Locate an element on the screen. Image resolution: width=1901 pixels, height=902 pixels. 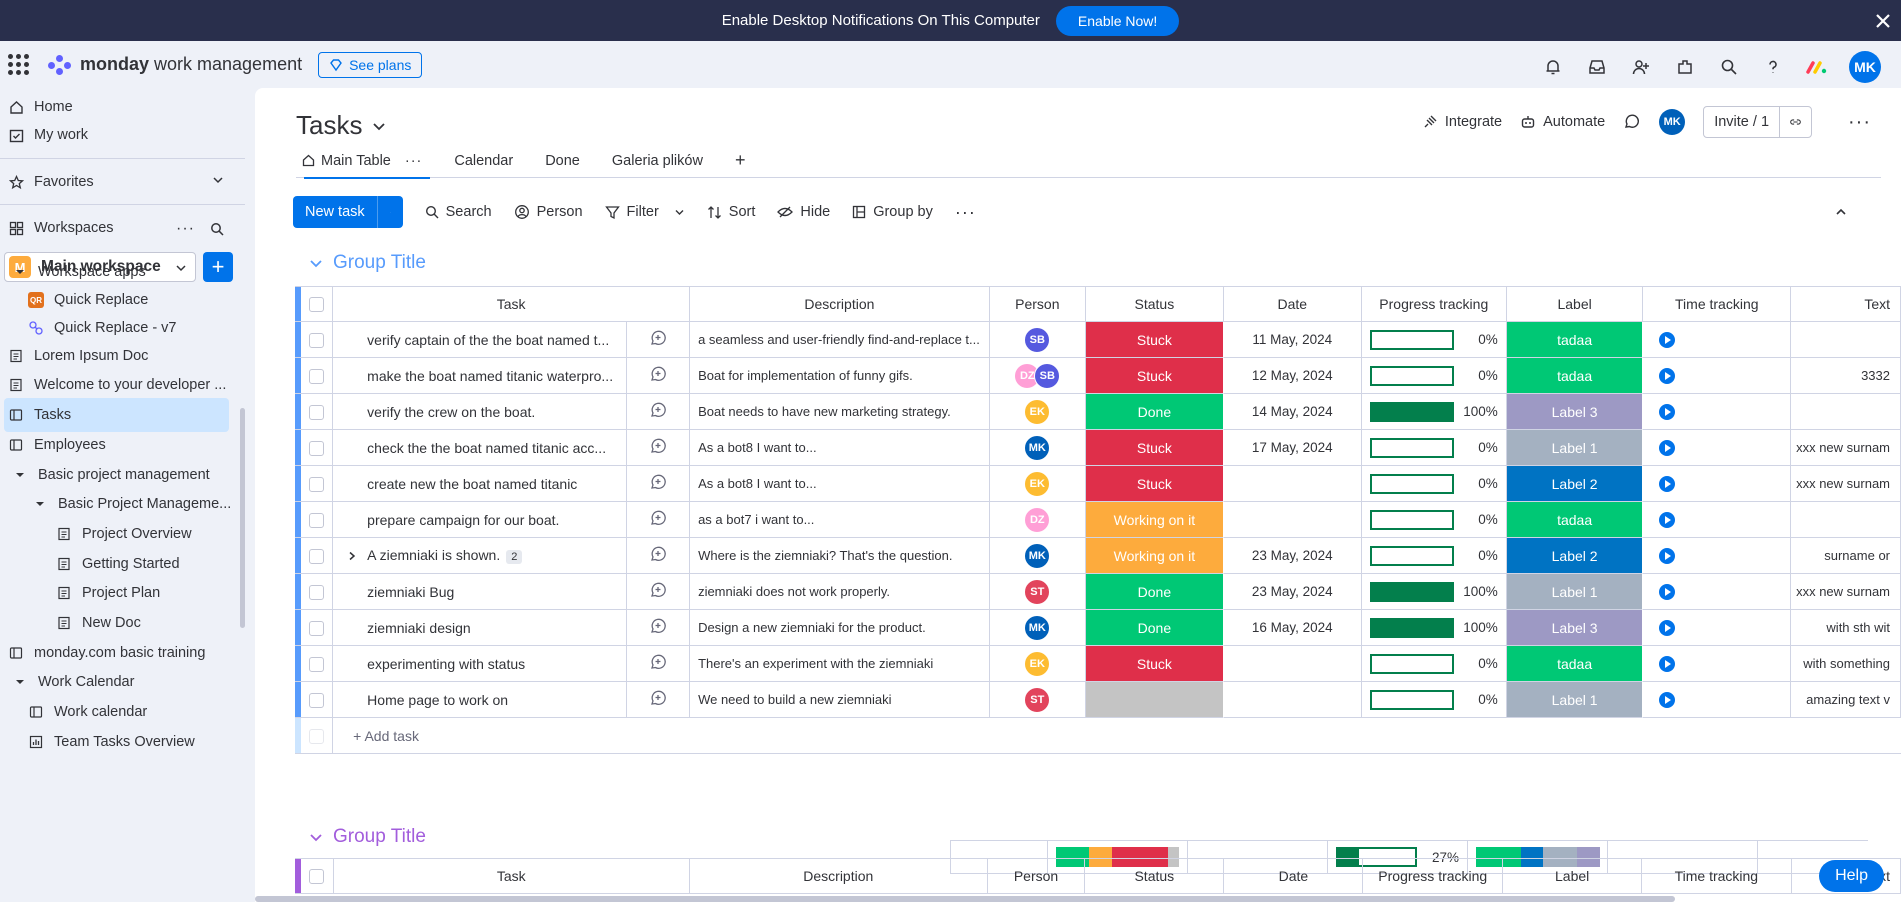
automate-button: Automate is located at coordinates (1562, 122).